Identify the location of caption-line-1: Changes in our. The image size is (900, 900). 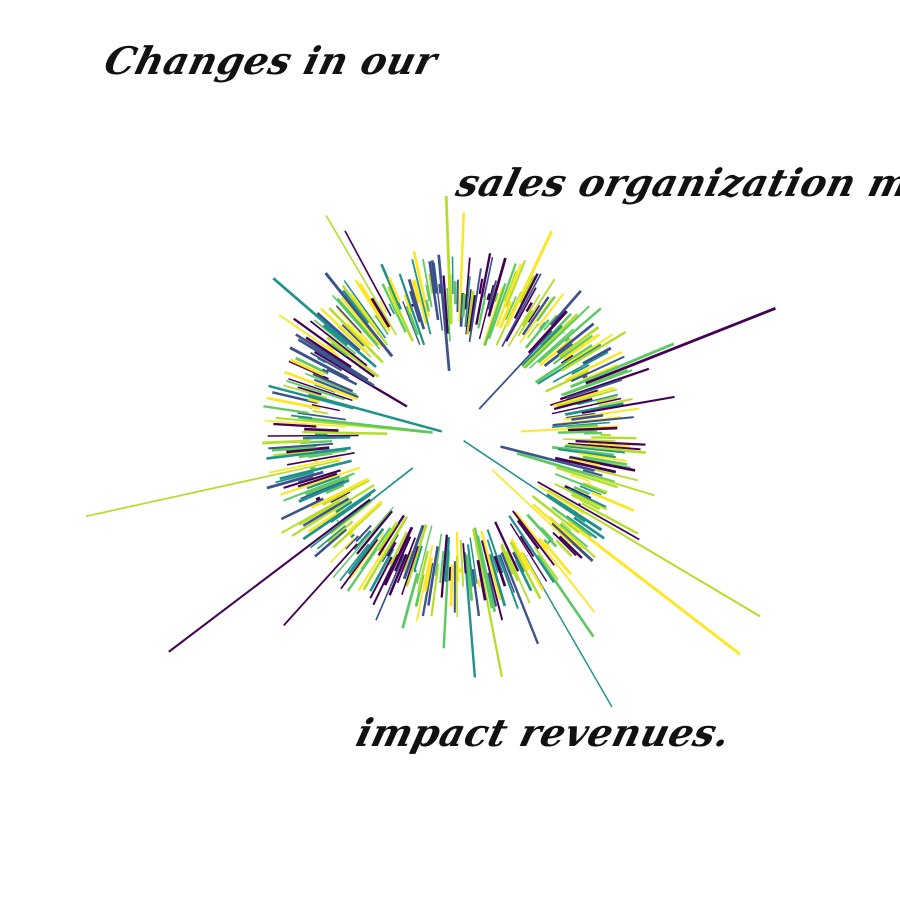
(271, 60).